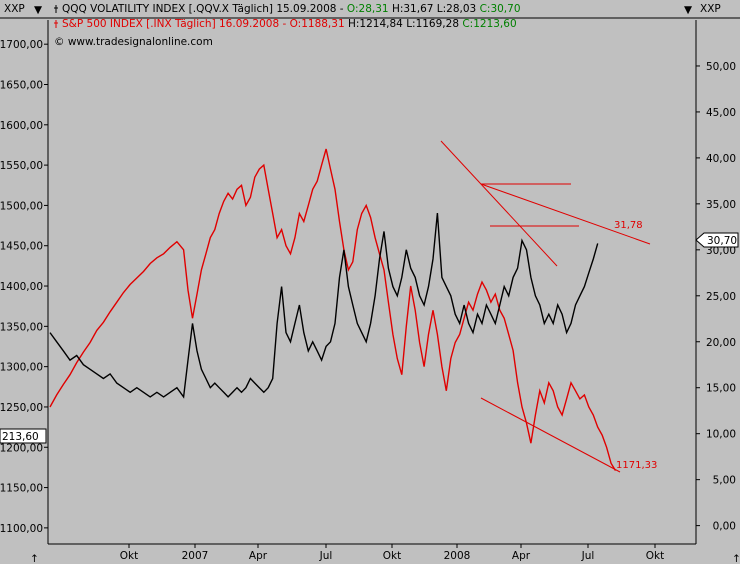 The height and width of the screenshot is (564, 740). Describe the element at coordinates (21, 206) in the screenshot. I see `left-tick-label: 1500,00` at that location.